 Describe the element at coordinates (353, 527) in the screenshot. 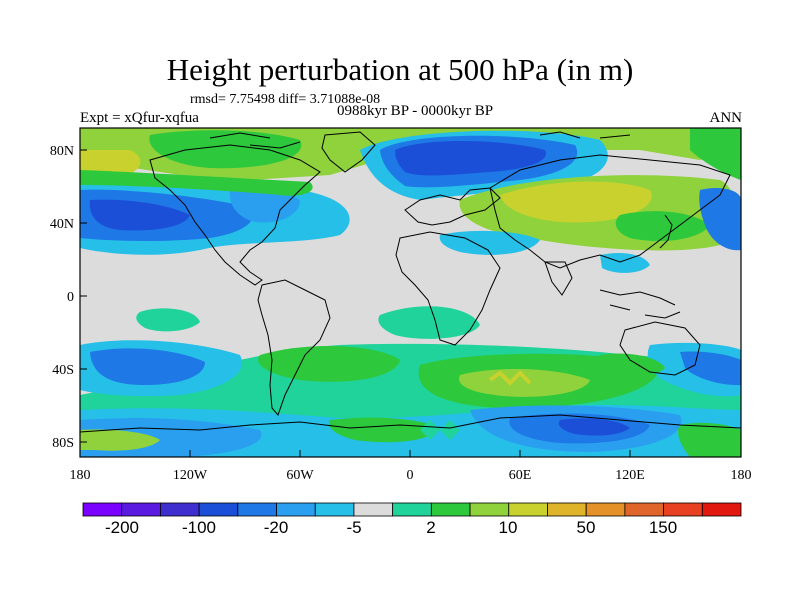

I see `colorbar-label: -5` at that location.